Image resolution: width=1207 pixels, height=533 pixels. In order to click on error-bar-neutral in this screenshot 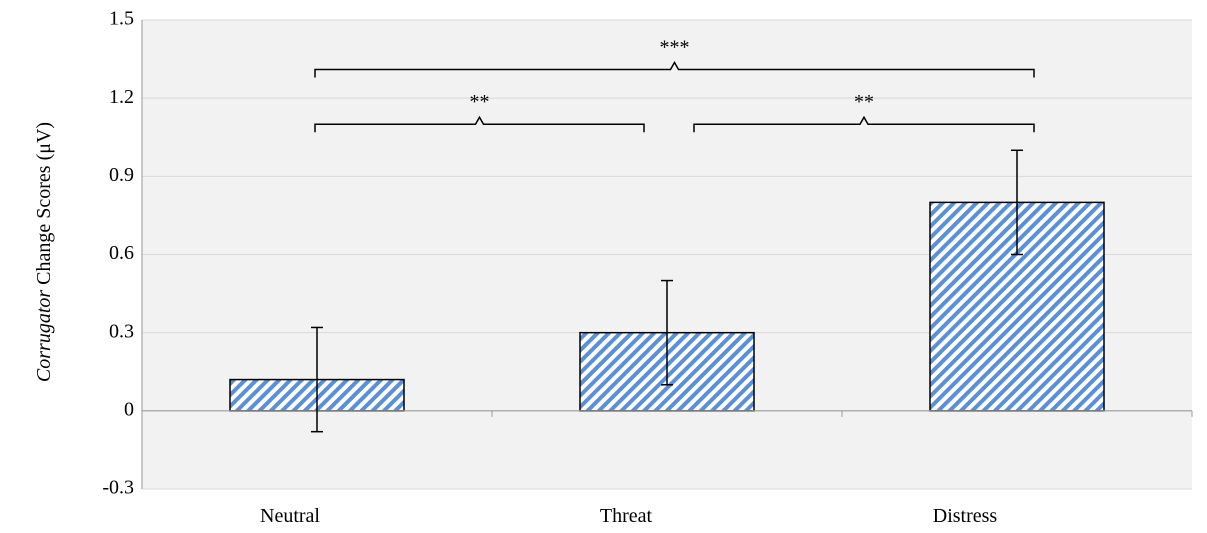, I will do `click(317, 379)`.